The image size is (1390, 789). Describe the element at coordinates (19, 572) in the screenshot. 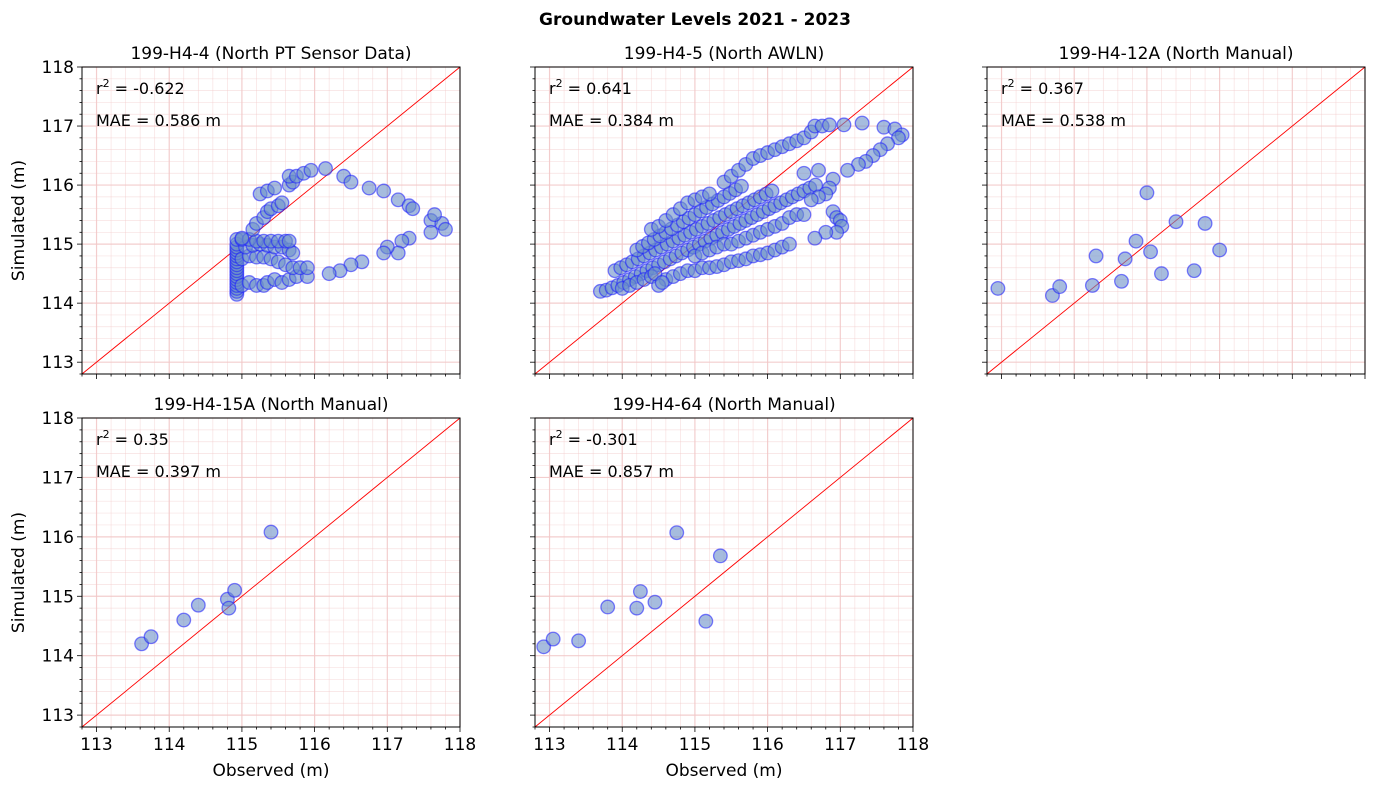

I see `y-axis-label: Simulated (m)` at that location.